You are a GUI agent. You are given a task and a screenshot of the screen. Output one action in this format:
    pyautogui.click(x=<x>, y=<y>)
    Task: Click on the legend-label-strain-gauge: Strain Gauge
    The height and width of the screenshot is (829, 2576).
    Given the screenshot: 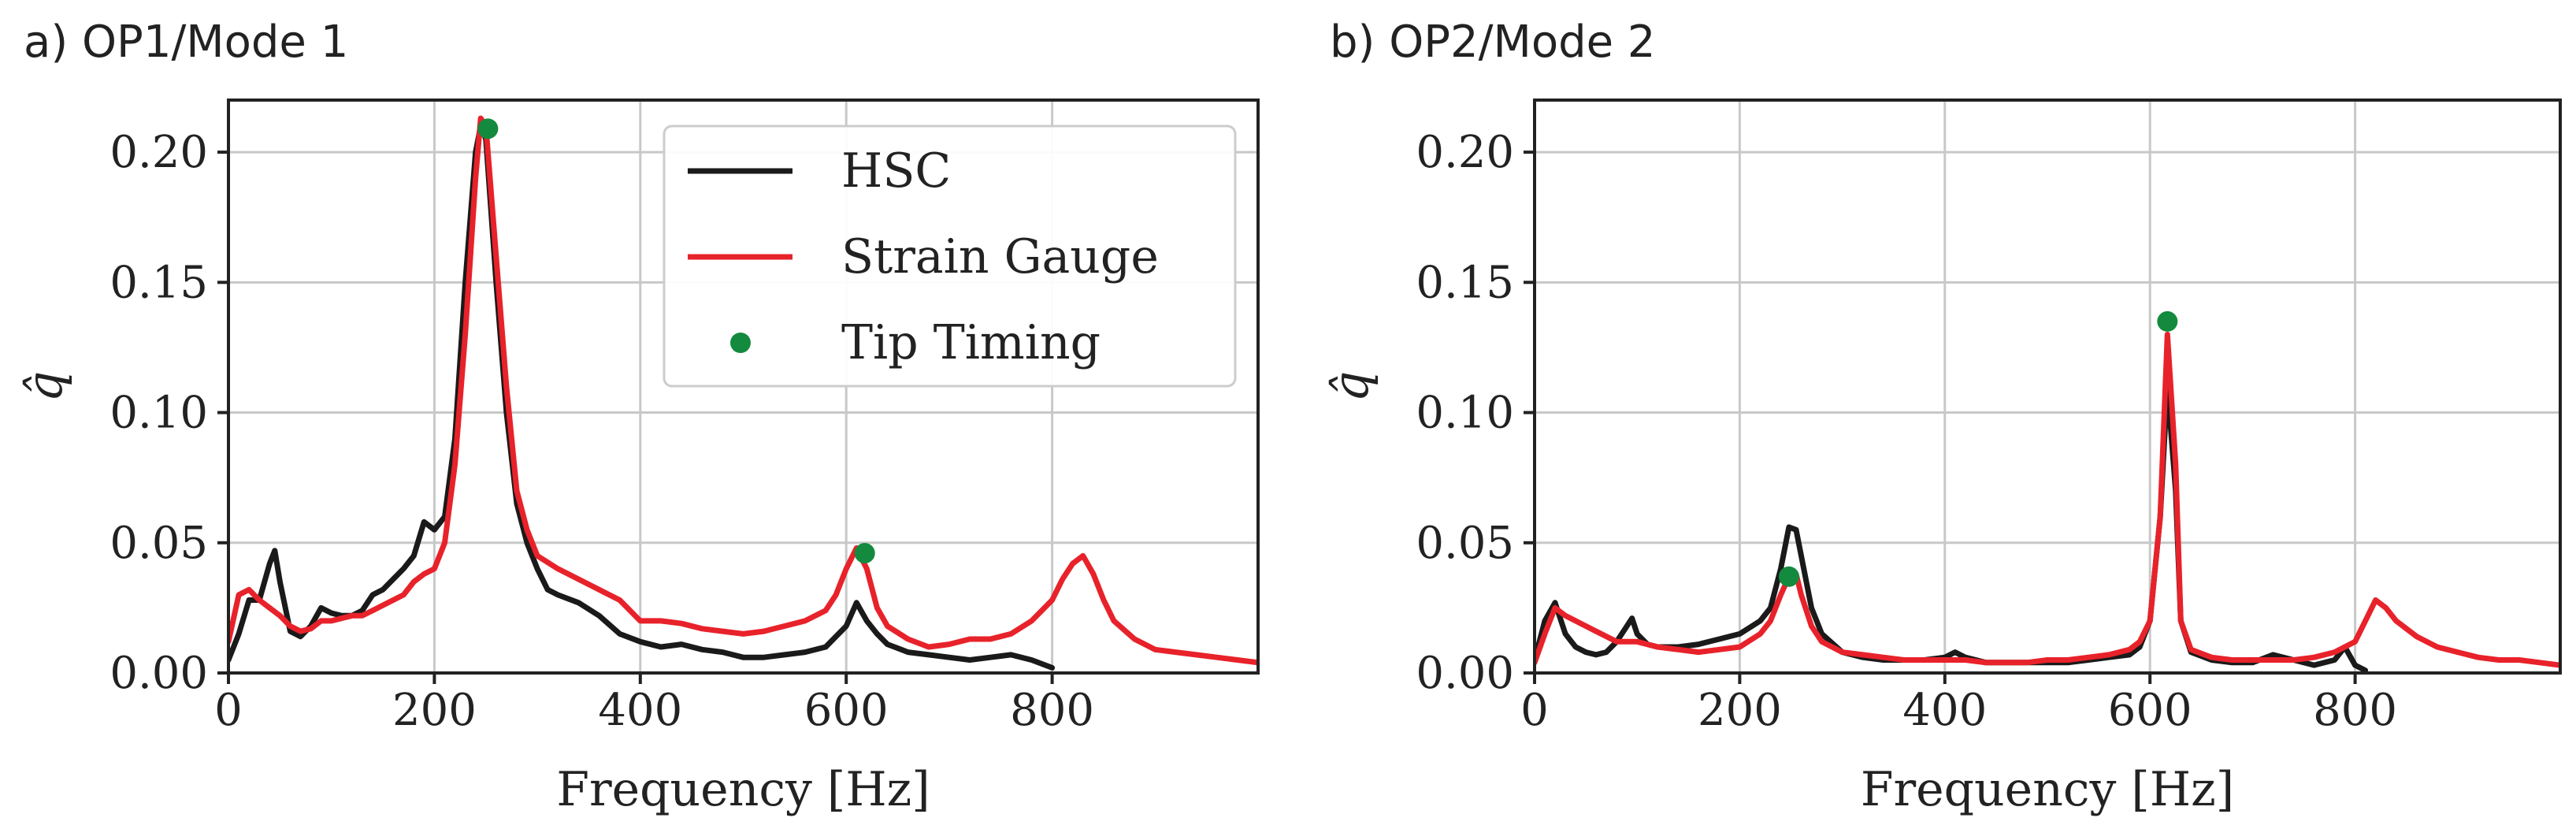 What is the action you would take?
    pyautogui.click(x=1000, y=256)
    